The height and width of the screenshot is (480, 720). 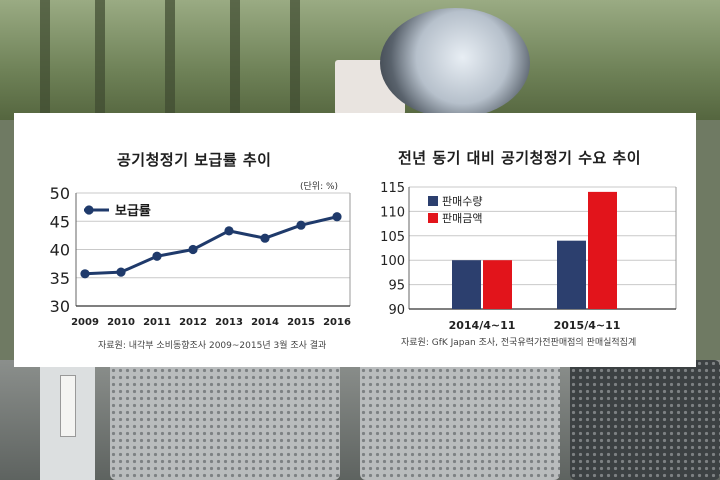 I want to click on y-tick-label: 50, so click(x=60, y=193).